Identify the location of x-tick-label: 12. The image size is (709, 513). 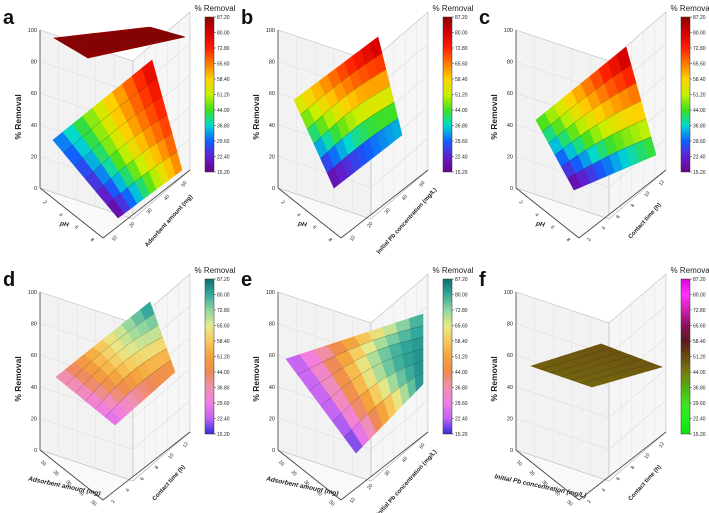
(186, 445).